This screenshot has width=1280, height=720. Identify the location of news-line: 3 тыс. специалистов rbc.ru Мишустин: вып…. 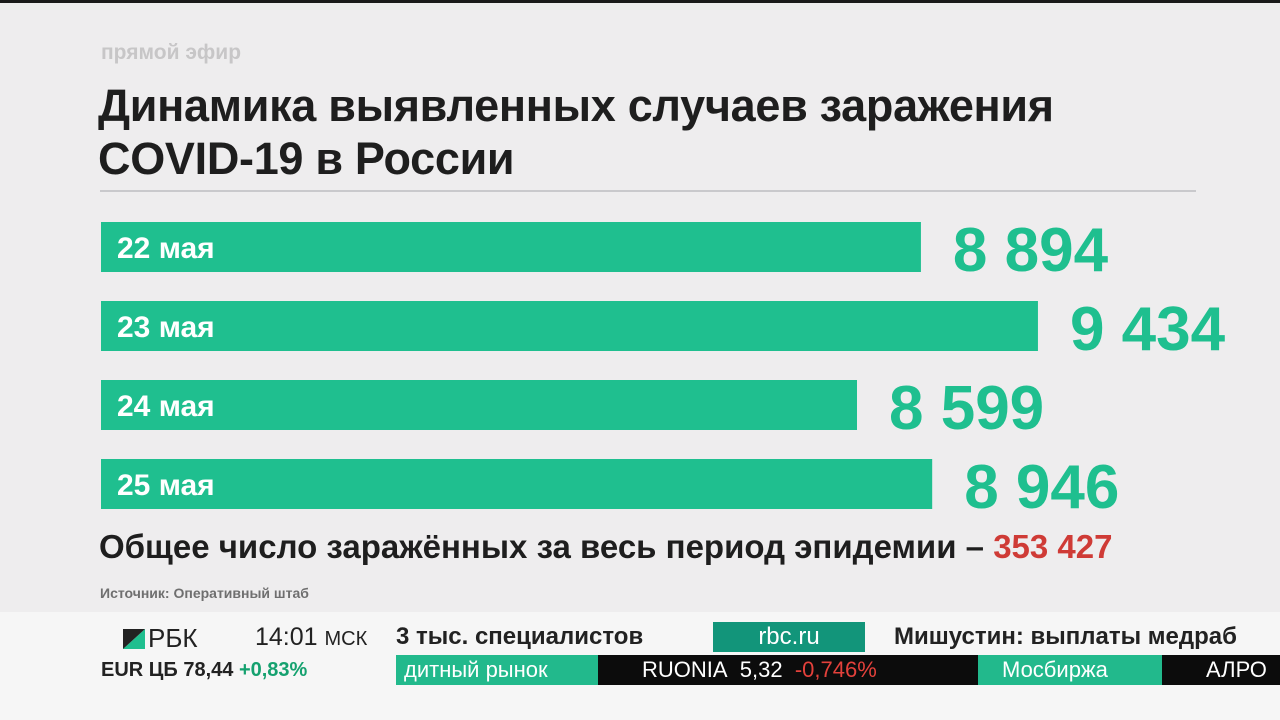
(838, 637).